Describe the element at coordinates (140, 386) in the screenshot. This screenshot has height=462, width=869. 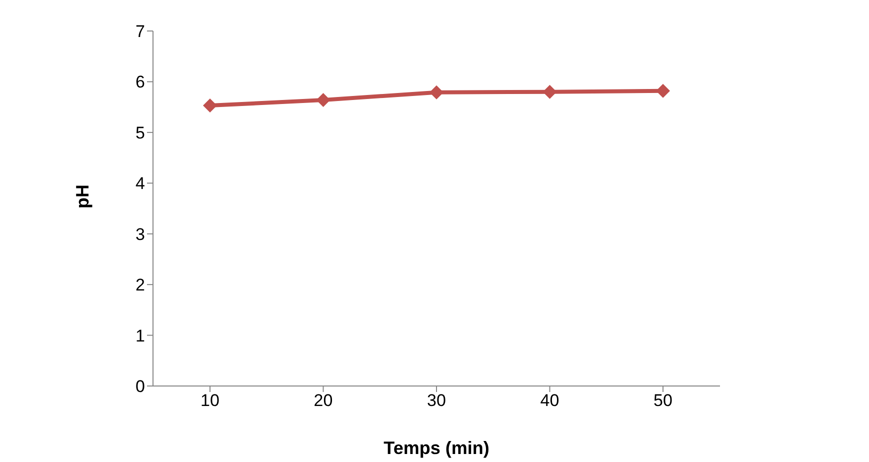
I see `y-tick-label: 0` at that location.